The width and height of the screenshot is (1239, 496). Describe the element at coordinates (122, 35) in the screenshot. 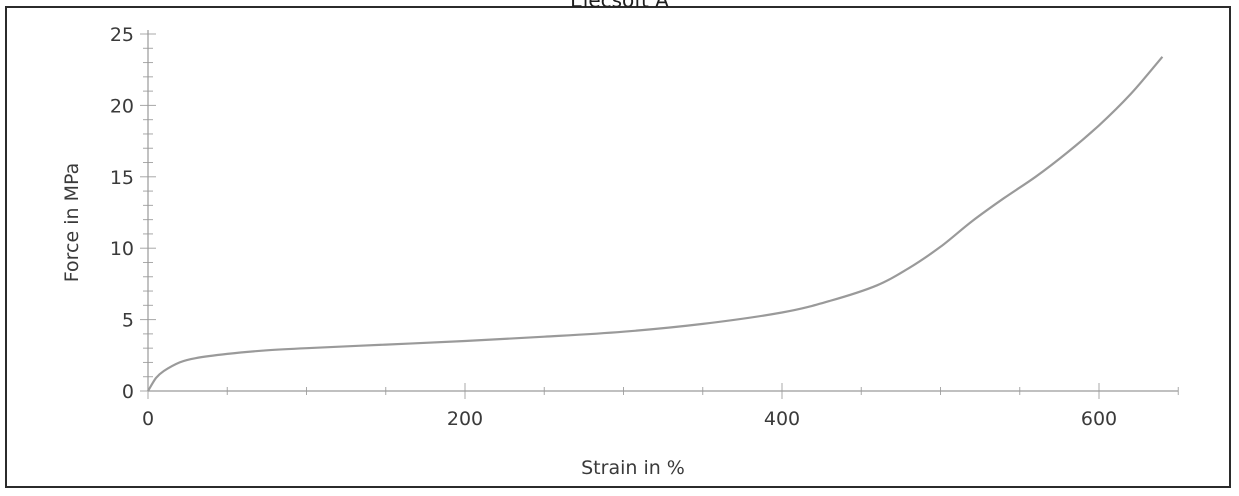

I see `y-tick-label: 25` at that location.